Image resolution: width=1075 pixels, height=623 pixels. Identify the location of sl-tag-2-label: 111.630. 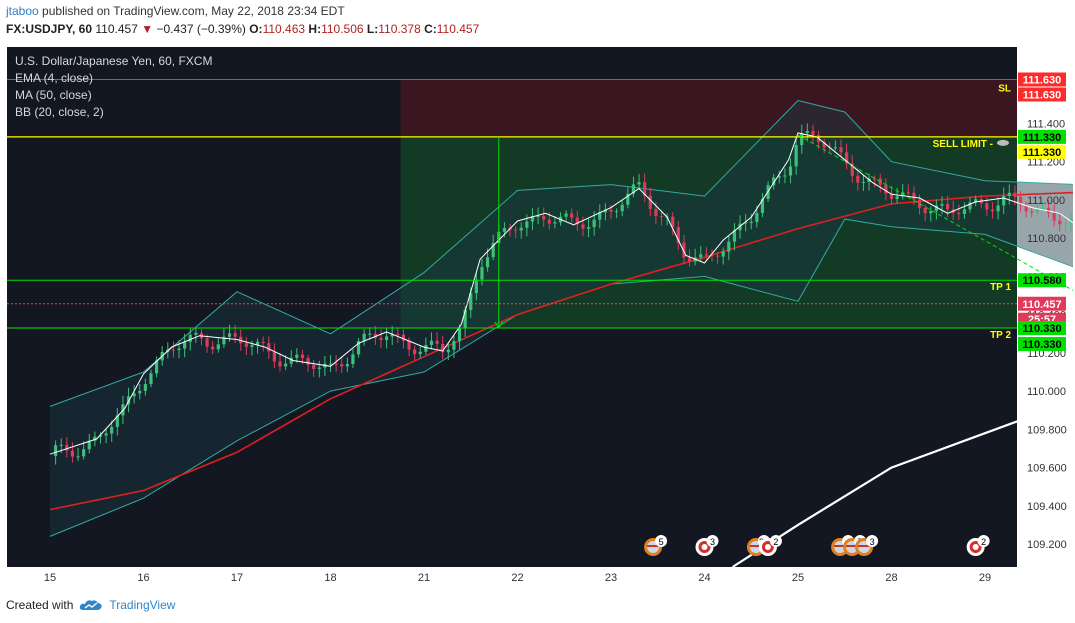
(1042, 96).